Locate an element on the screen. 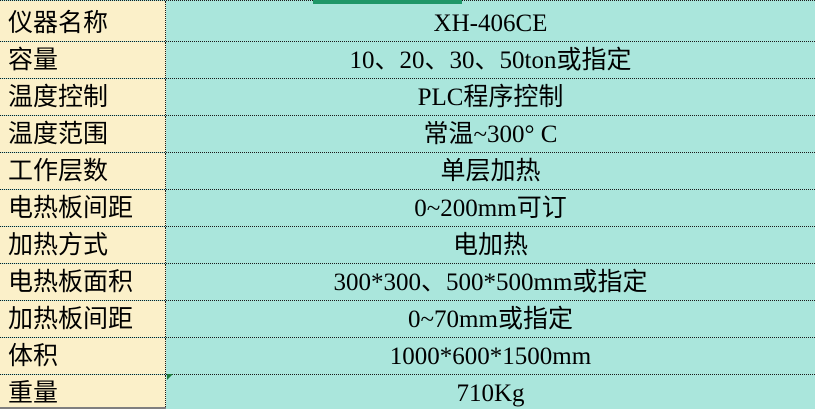 This screenshot has width=815, height=409. spec-label-text: 电热板间距 is located at coordinates (71, 208).